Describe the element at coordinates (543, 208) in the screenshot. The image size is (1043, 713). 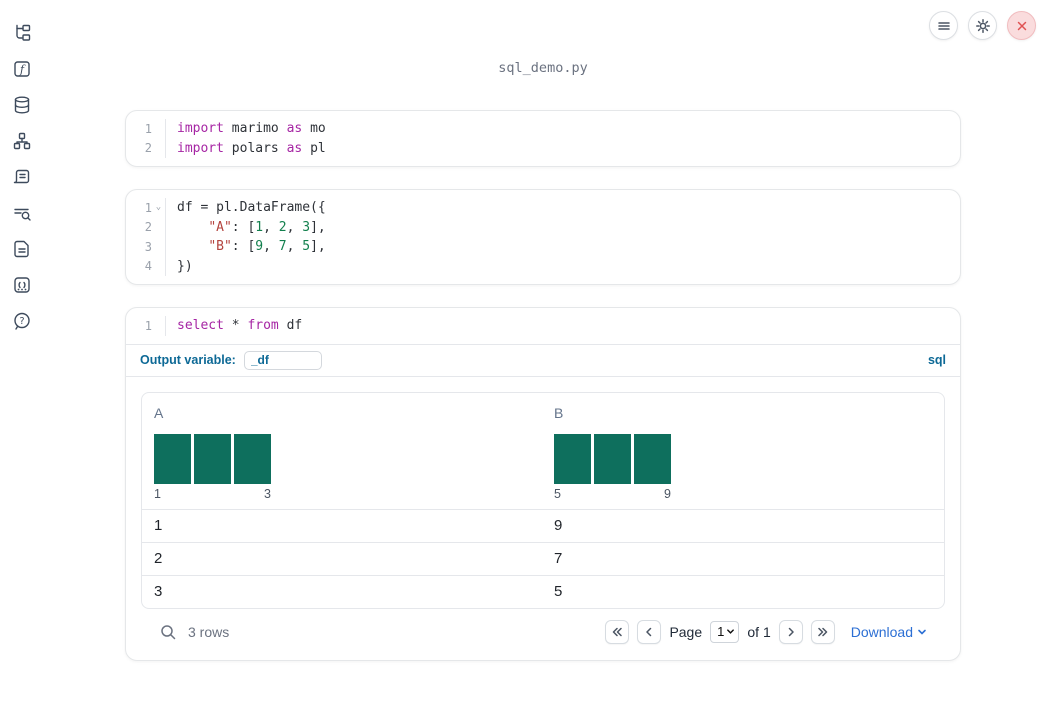
I see `code-line: 1 ⌄ df = pl.DataFrame({` at that location.